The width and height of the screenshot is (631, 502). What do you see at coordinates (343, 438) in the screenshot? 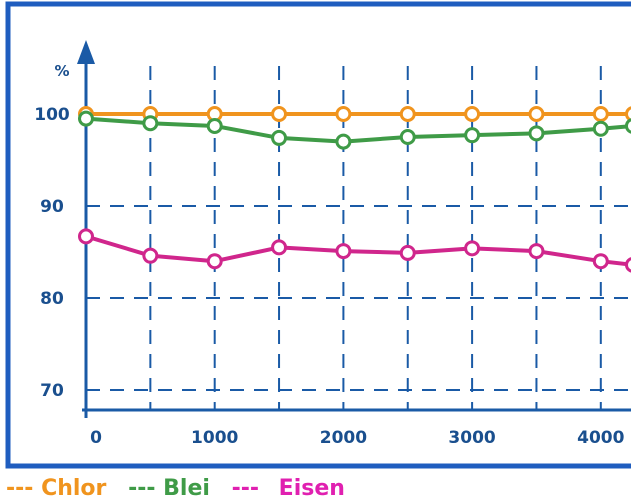
I see `x-tick-label: 2000` at bounding box center [343, 438].